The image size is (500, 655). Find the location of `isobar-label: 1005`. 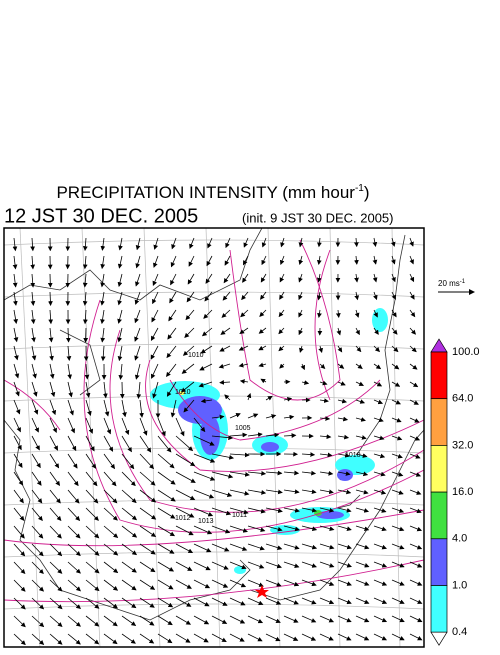

isobar-label: 1005 is located at coordinates (243, 428).